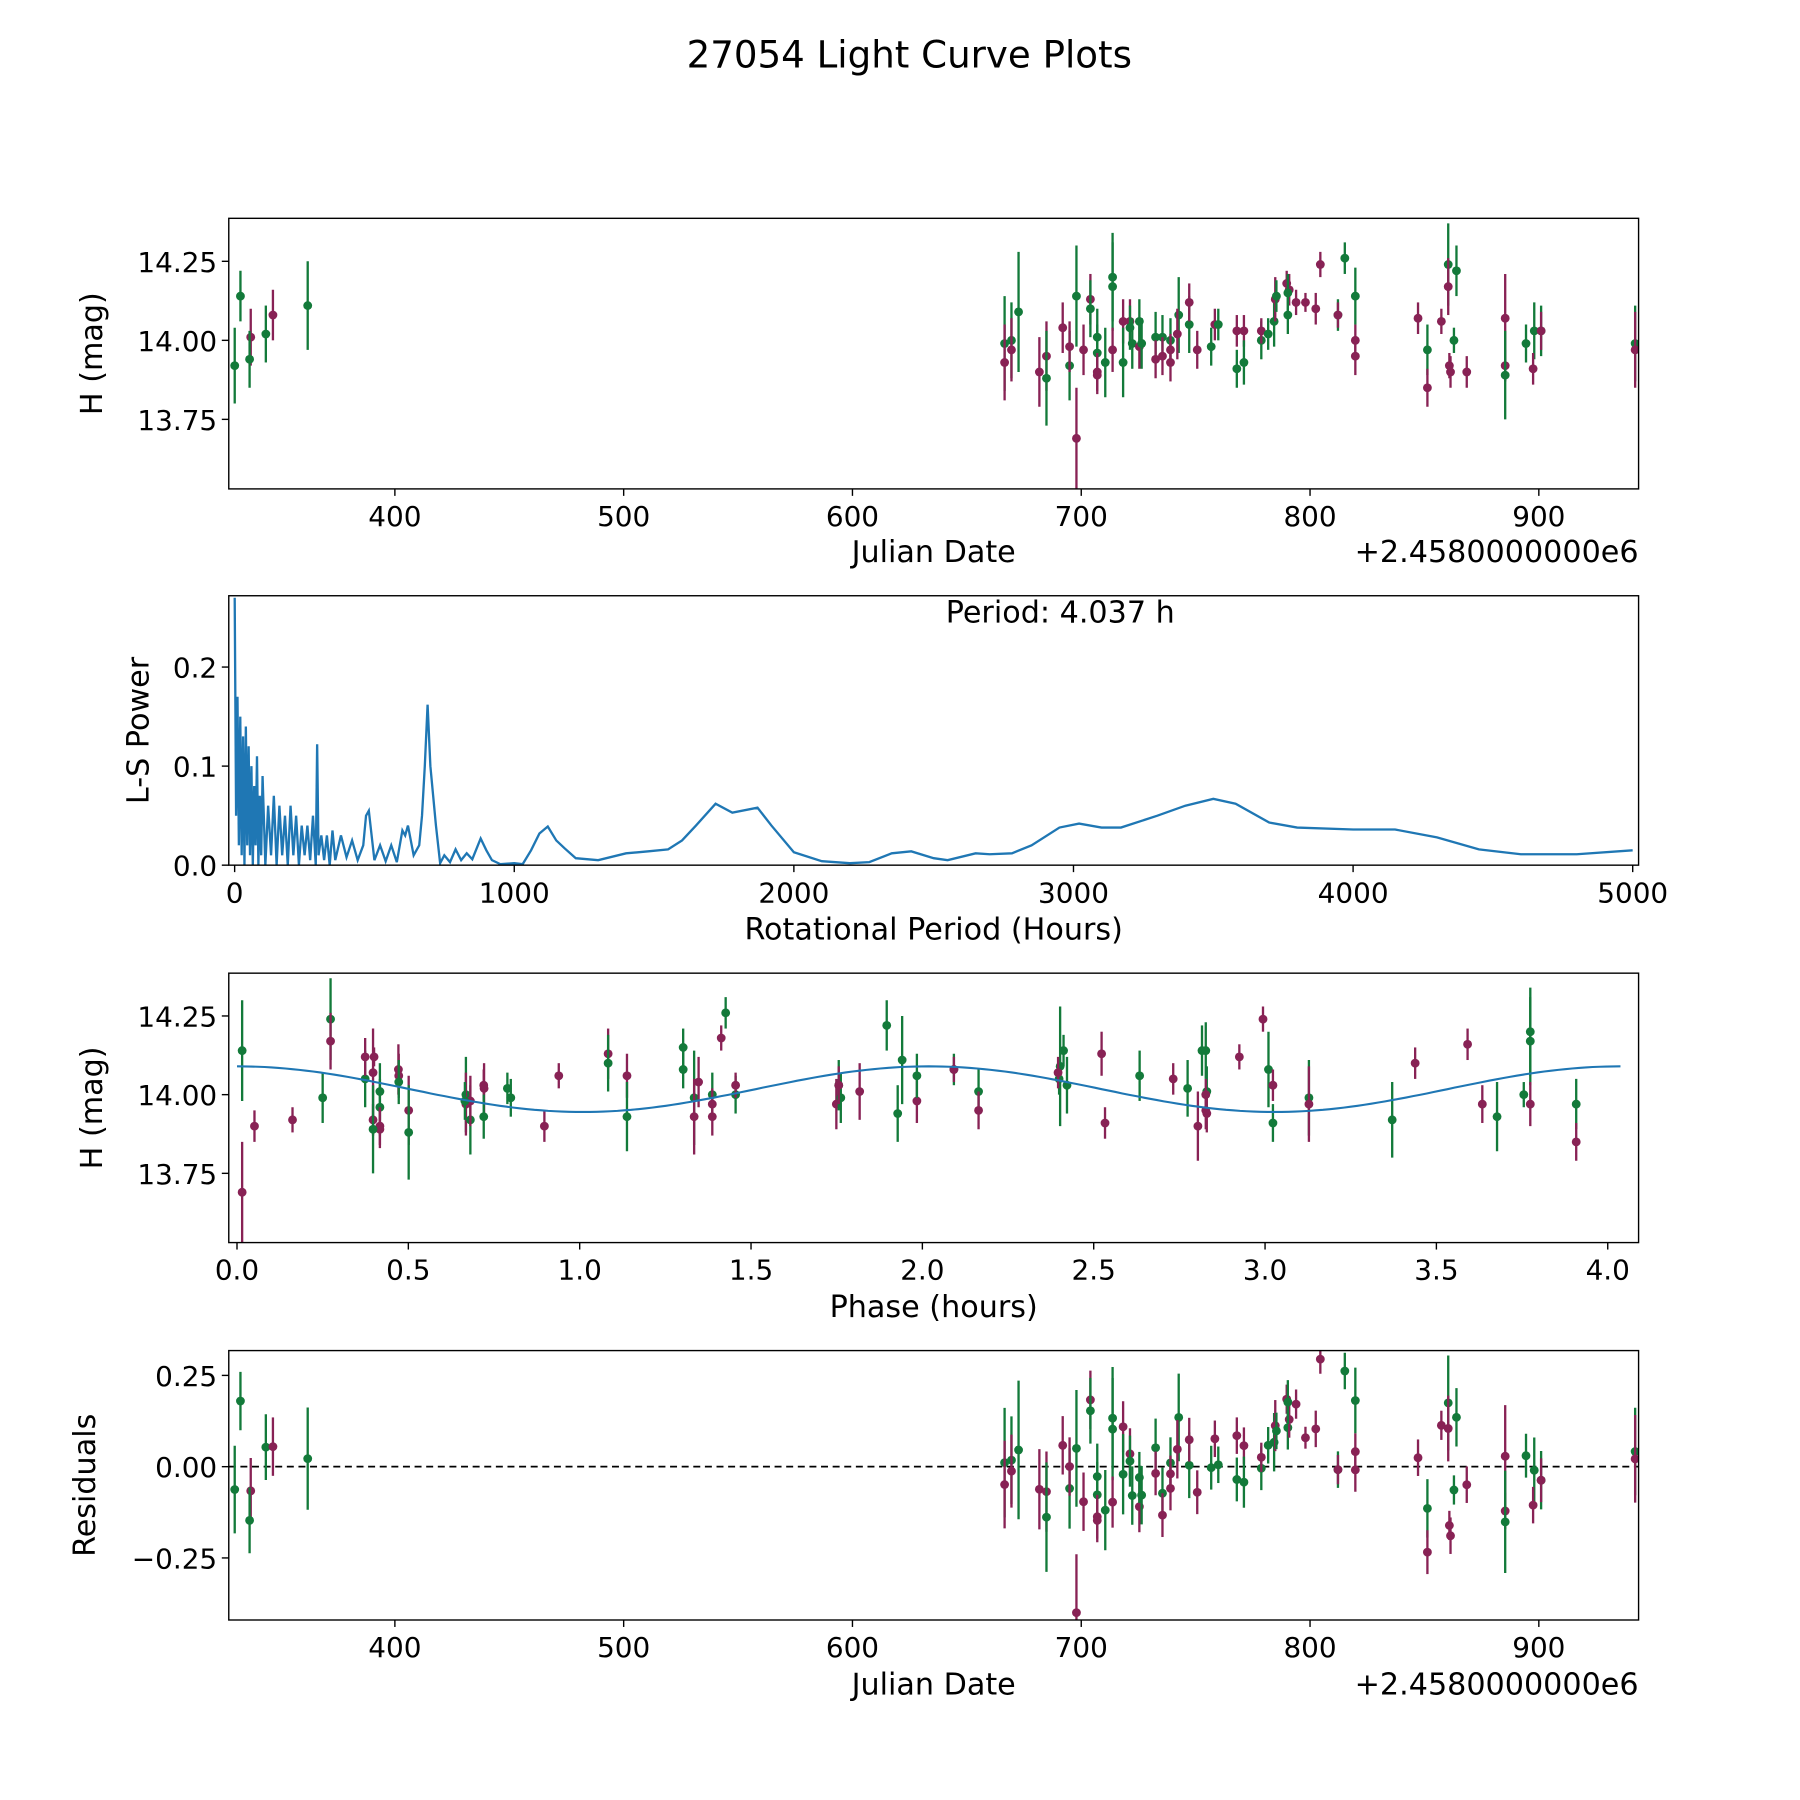 This screenshot has height=1800, width=1800. Describe the element at coordinates (177, 1016) in the screenshot. I see `y-tick-label: 14.25` at that location.